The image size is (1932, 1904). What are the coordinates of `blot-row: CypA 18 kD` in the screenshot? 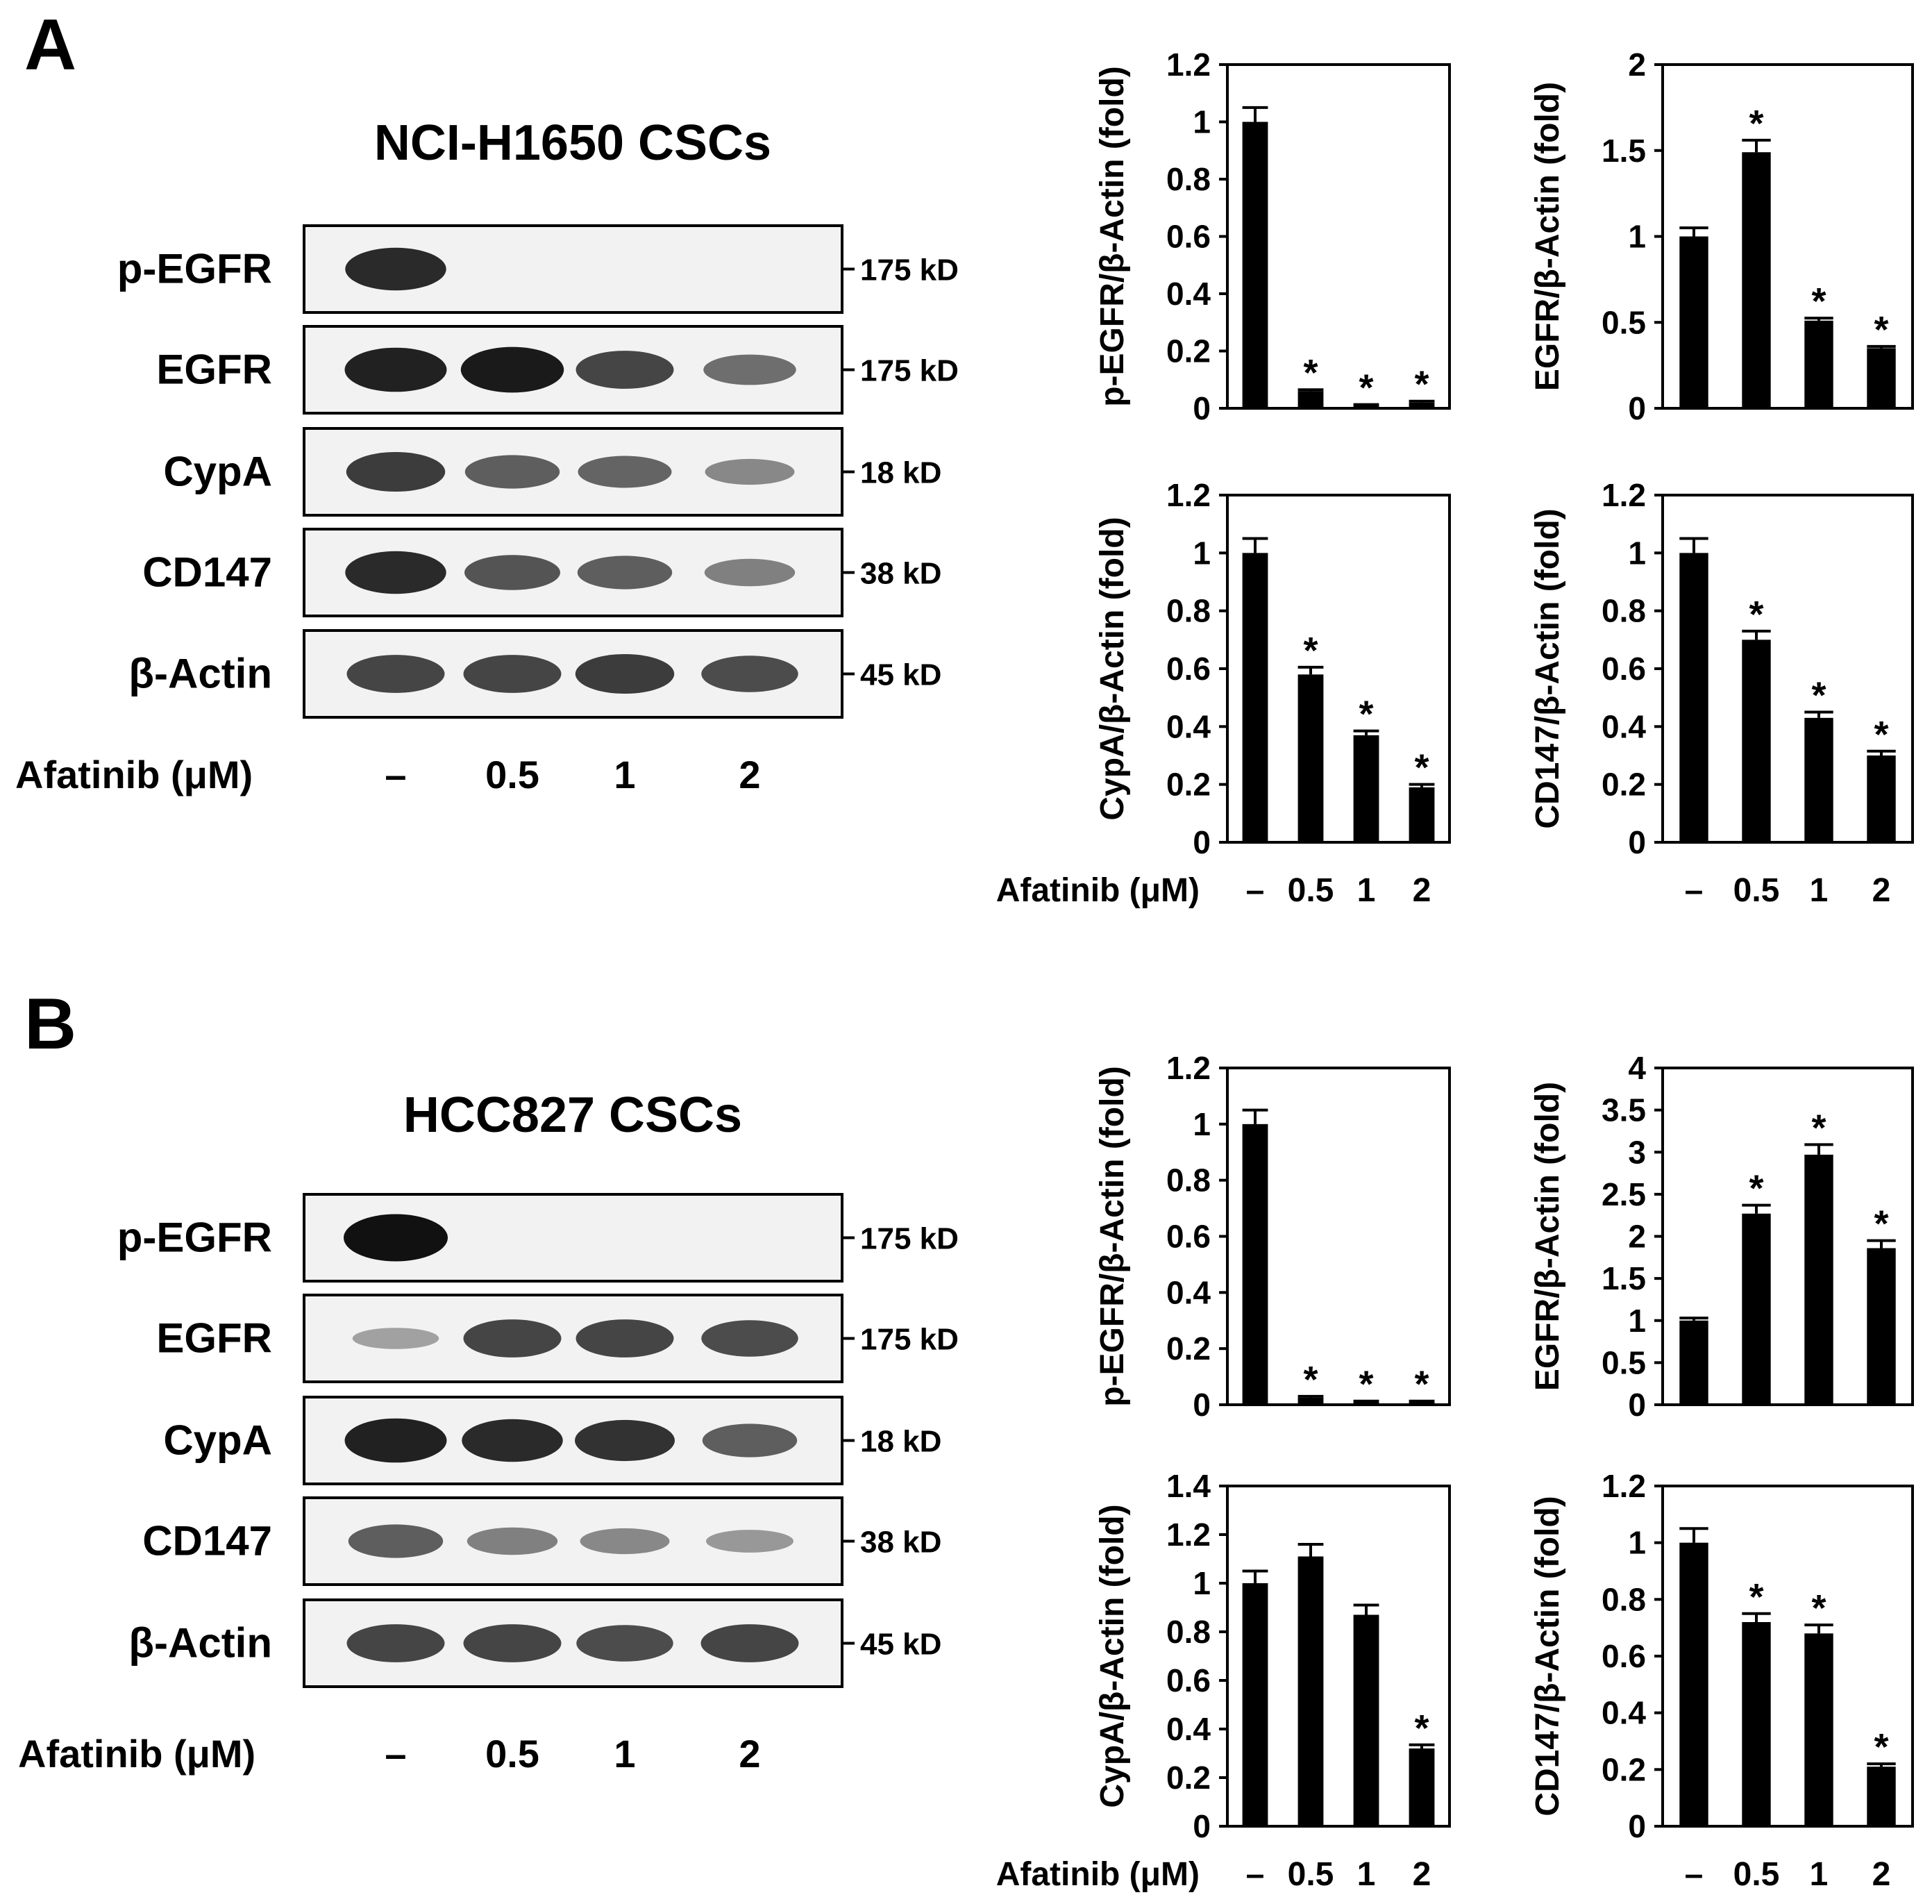 It's located at (552, 1440).